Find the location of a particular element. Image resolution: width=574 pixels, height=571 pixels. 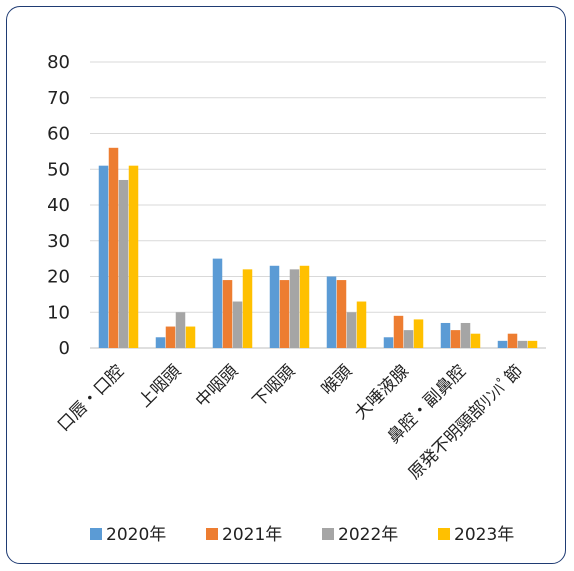

x-tick-label: 下咽頭 is located at coordinates (274, 386).